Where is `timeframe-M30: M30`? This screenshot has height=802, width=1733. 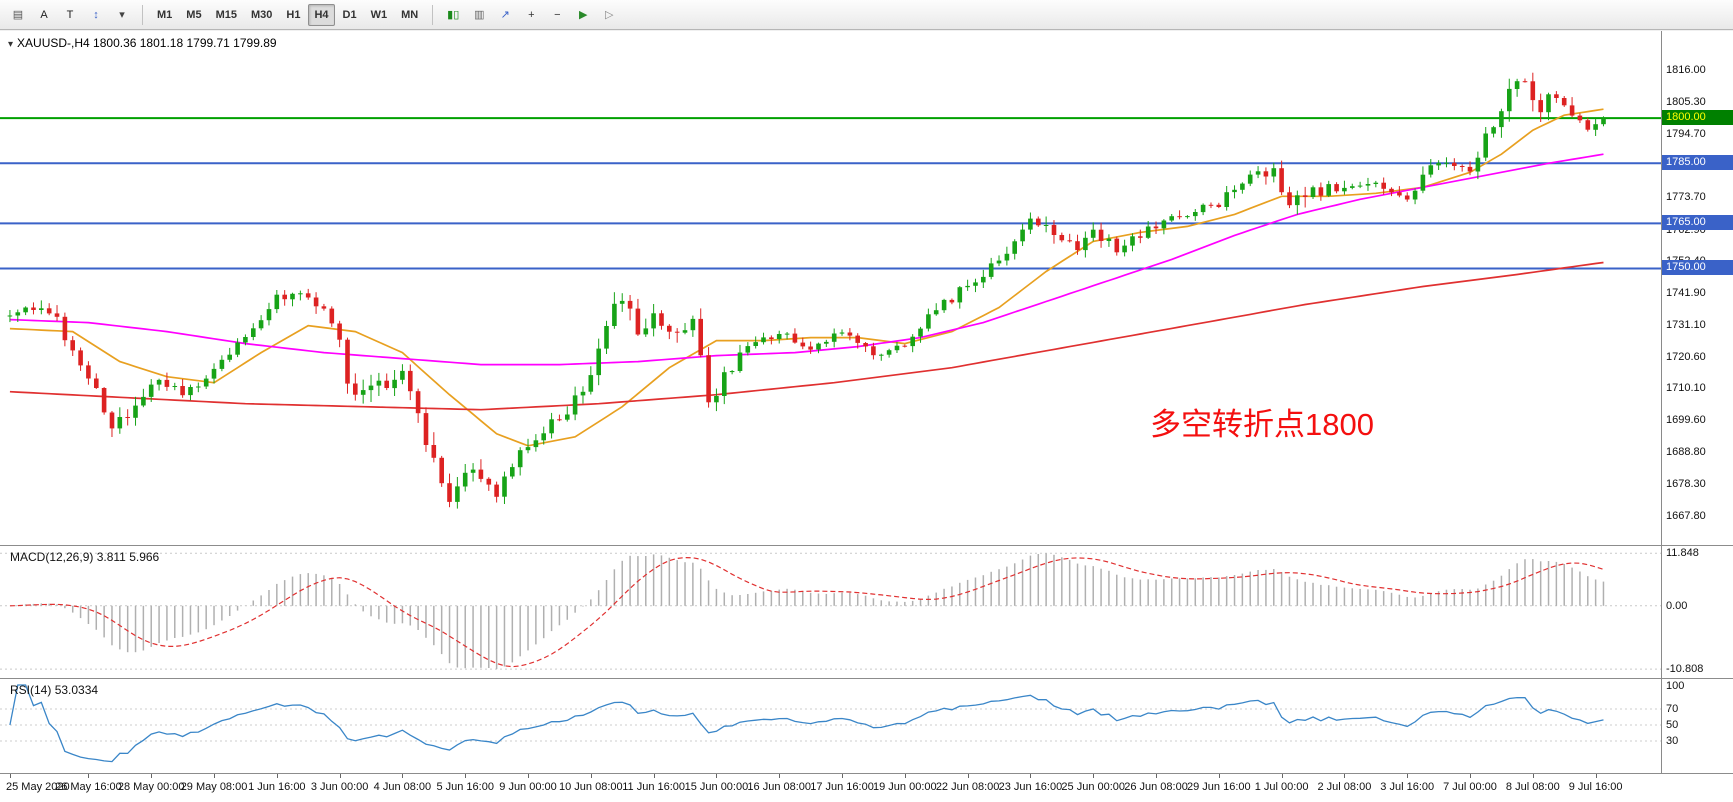 timeframe-M30: M30 is located at coordinates (261, 15).